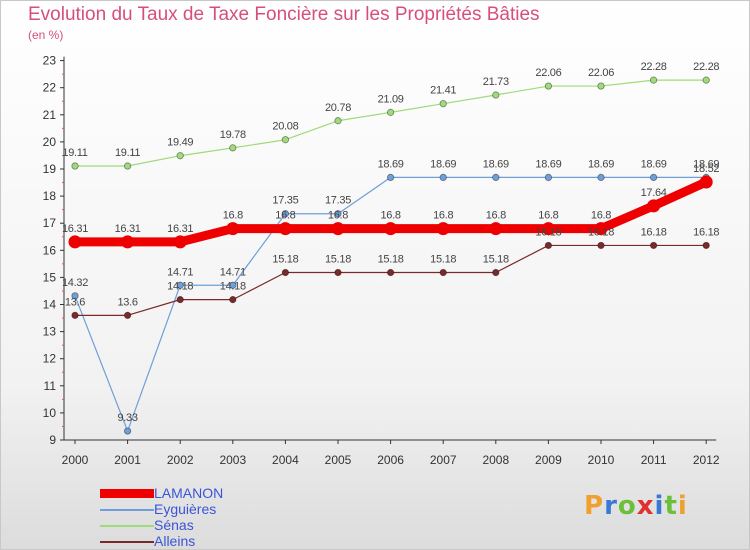 The width and height of the screenshot is (750, 550). What do you see at coordinates (50, 169) in the screenshot?
I see `y-tick-label: 19` at bounding box center [50, 169].